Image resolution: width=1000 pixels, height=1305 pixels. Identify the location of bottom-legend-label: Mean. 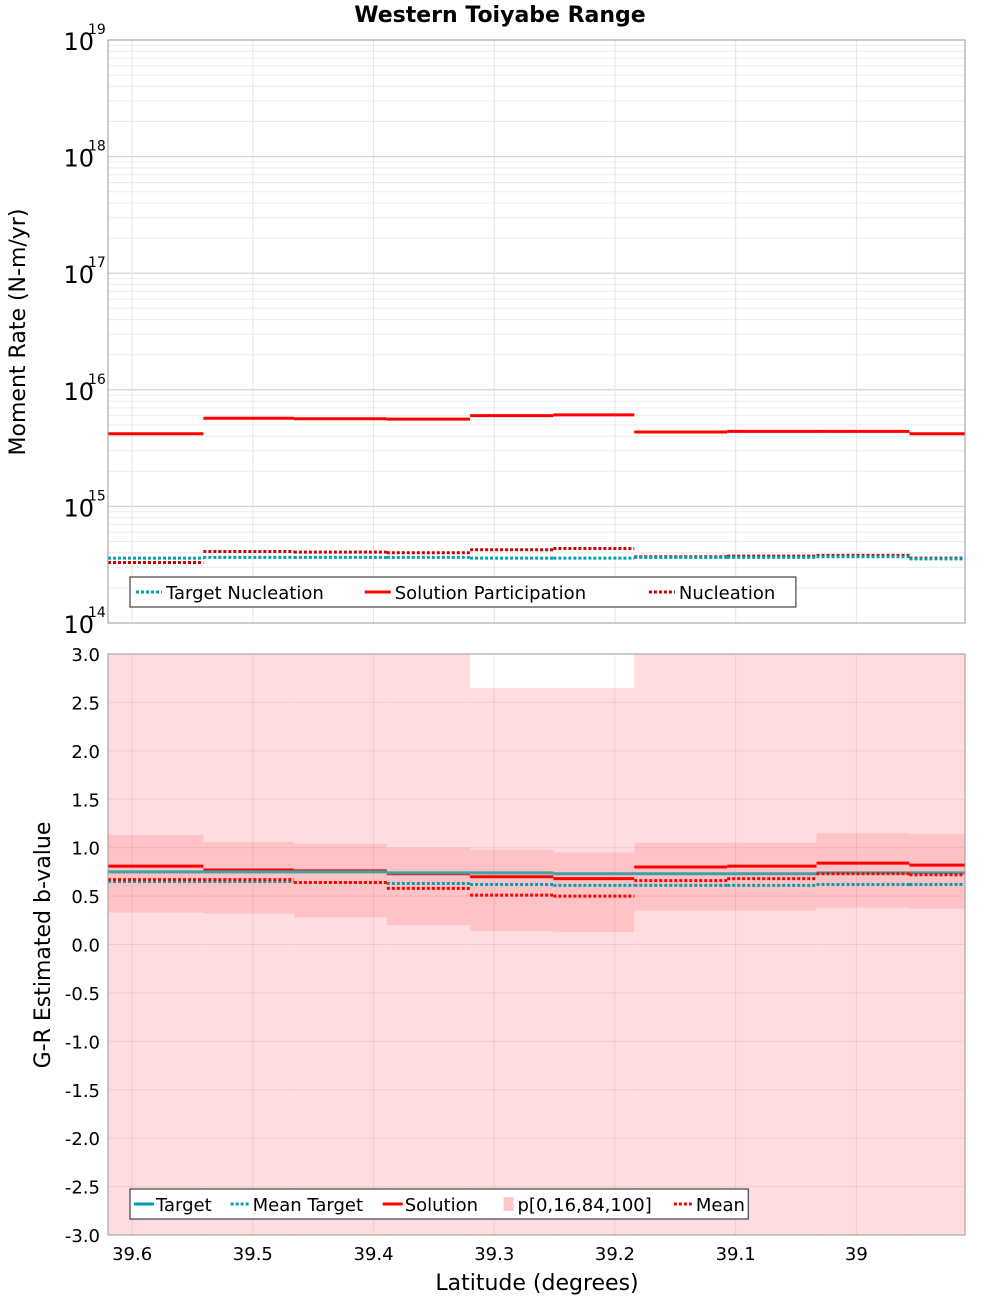
(720, 1205).